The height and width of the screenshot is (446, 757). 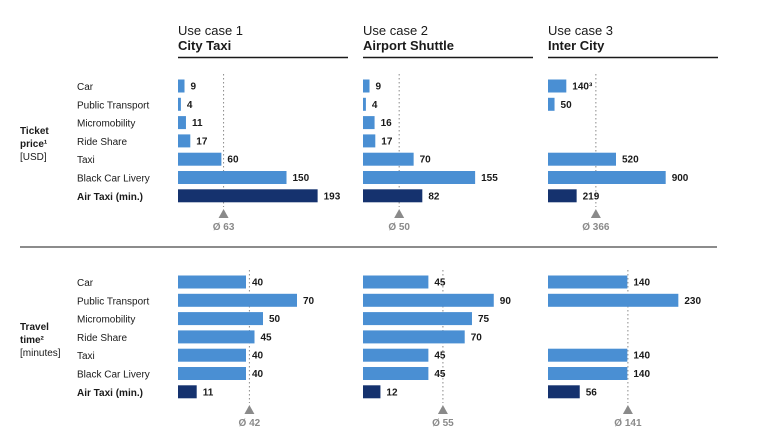 What do you see at coordinates (443, 423) in the screenshot?
I see `average-label: Ø 55` at bounding box center [443, 423].